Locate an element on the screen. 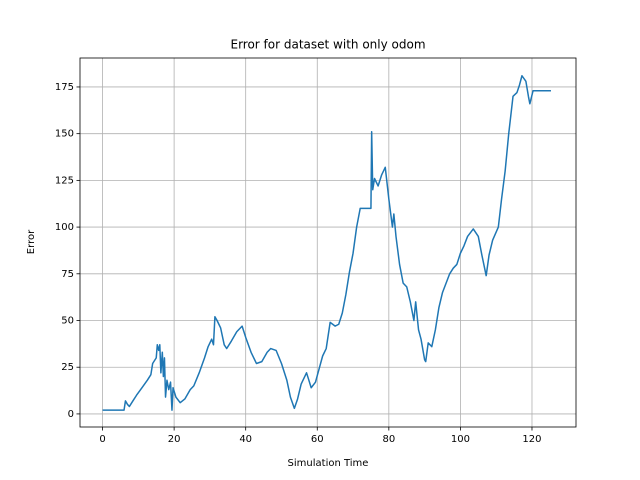 This screenshot has height=480, width=640. y-tick-label: 75 is located at coordinates (67, 274).